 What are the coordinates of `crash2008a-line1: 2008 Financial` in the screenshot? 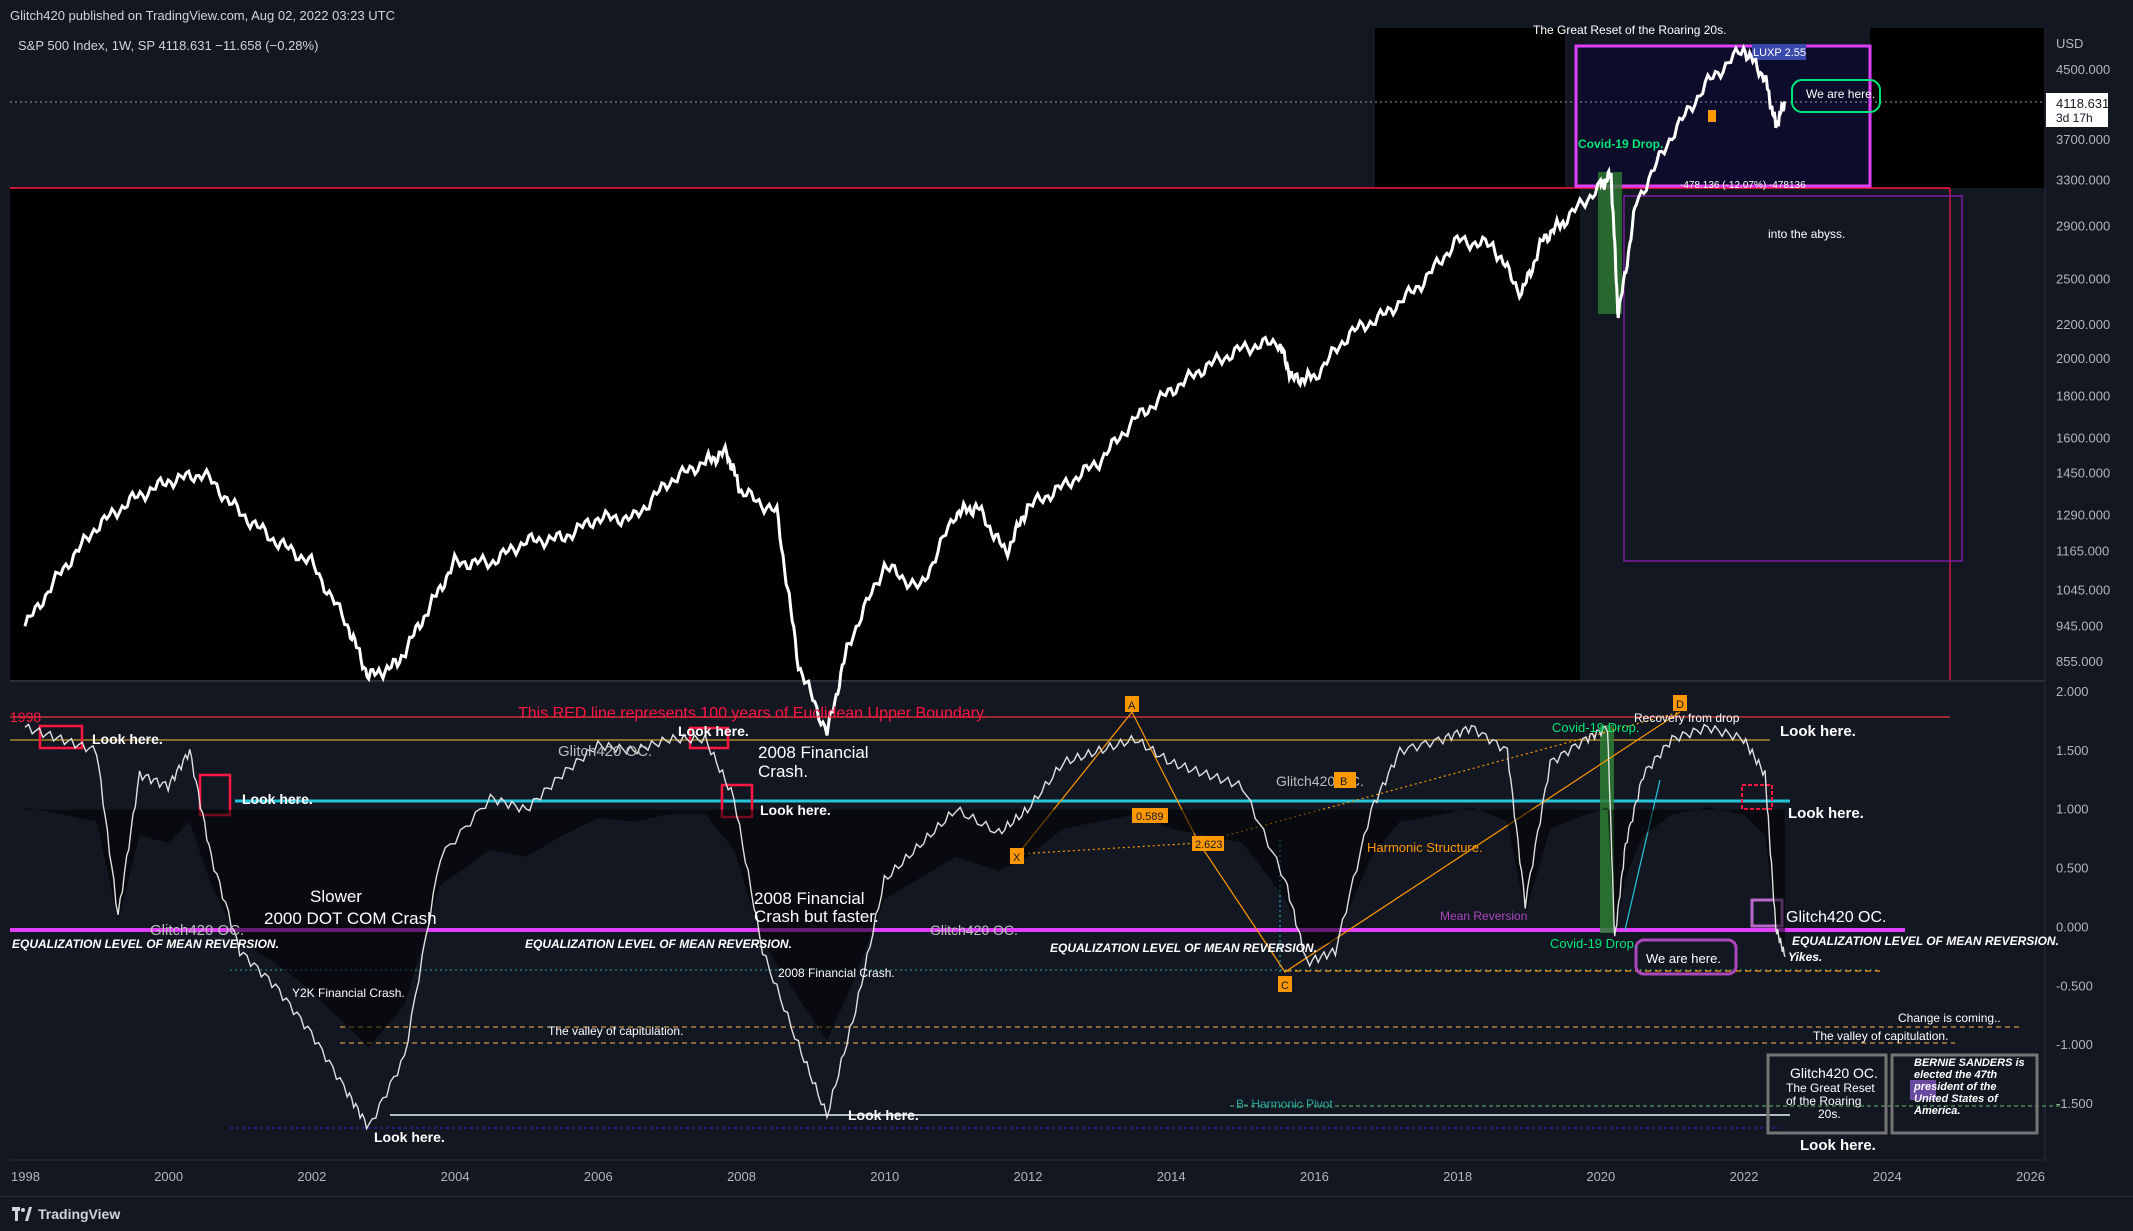 It's located at (813, 752).